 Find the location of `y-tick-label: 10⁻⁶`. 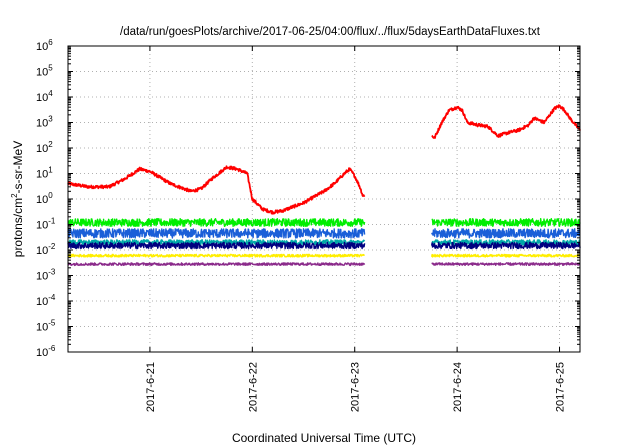

y-tick-label: 10⁻⁶ is located at coordinates (46, 351).